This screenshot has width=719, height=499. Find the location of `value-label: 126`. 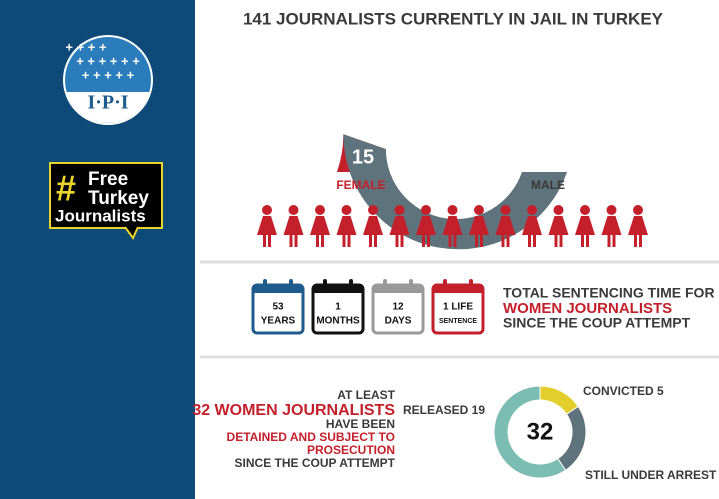

value-label: 126 is located at coordinates (544, 157).